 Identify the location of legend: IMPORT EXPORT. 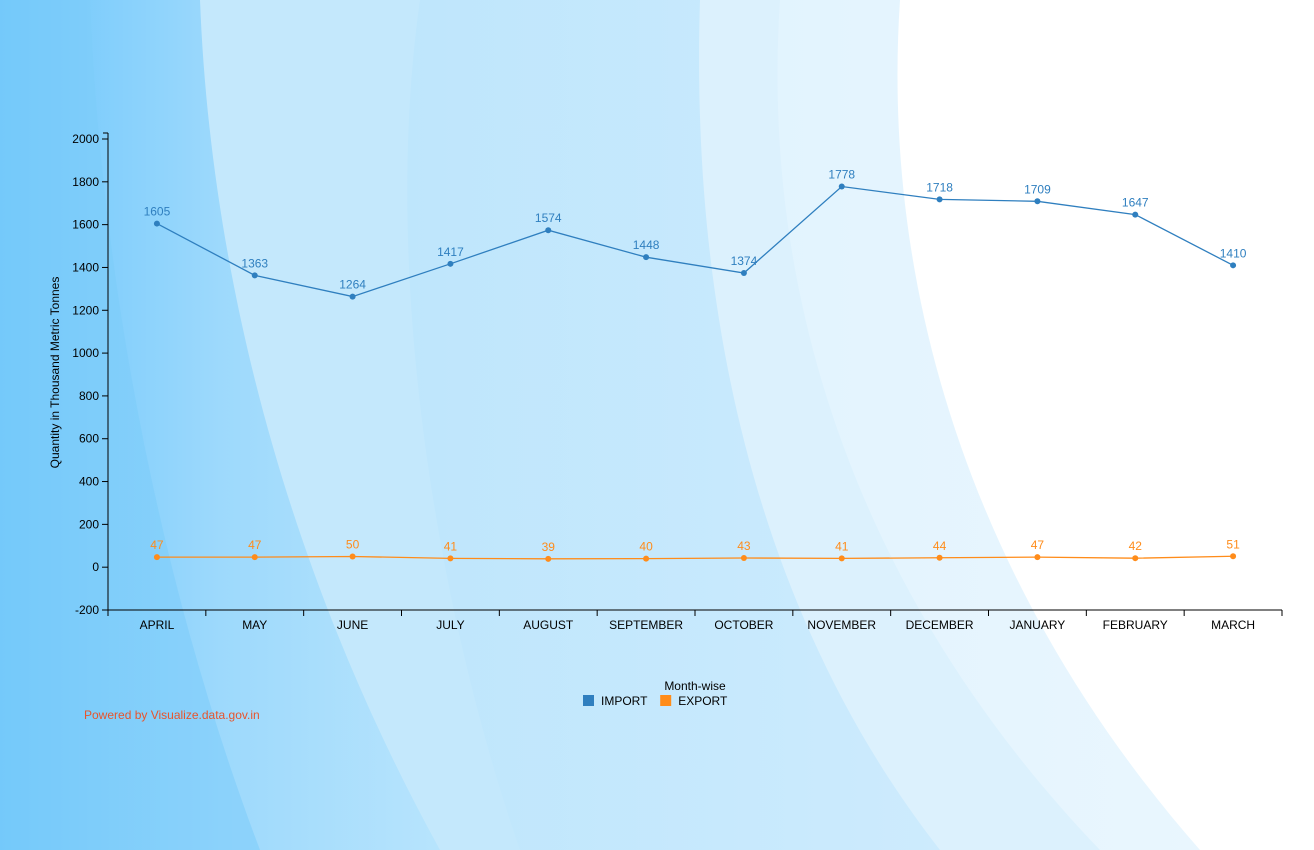
(655, 701).